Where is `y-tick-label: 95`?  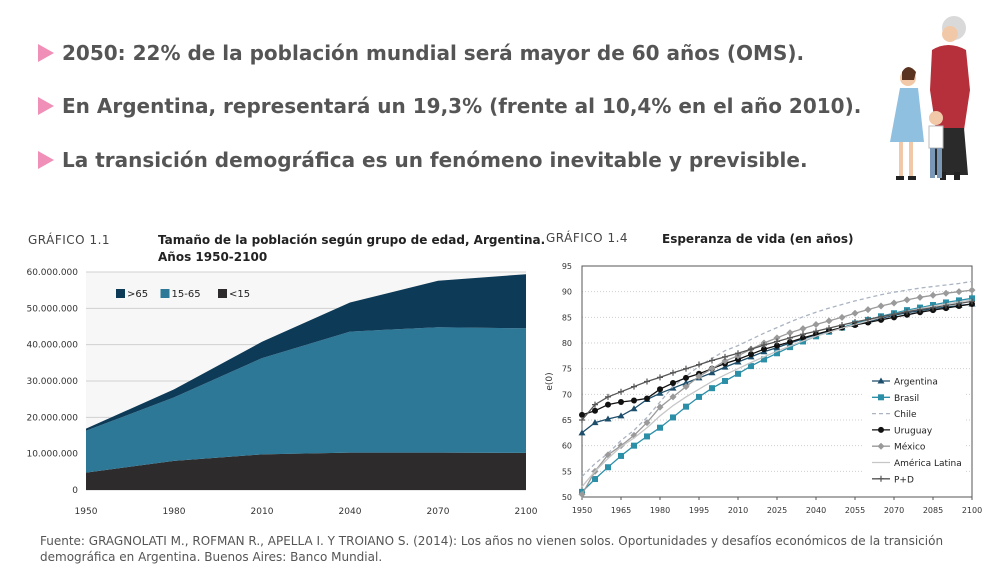
y-tick-label: 95 is located at coordinates (567, 266).